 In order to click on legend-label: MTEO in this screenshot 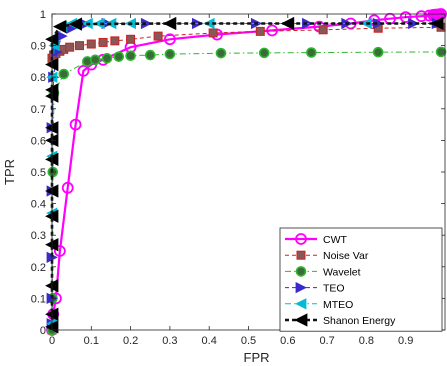, I will do `click(338, 305)`.